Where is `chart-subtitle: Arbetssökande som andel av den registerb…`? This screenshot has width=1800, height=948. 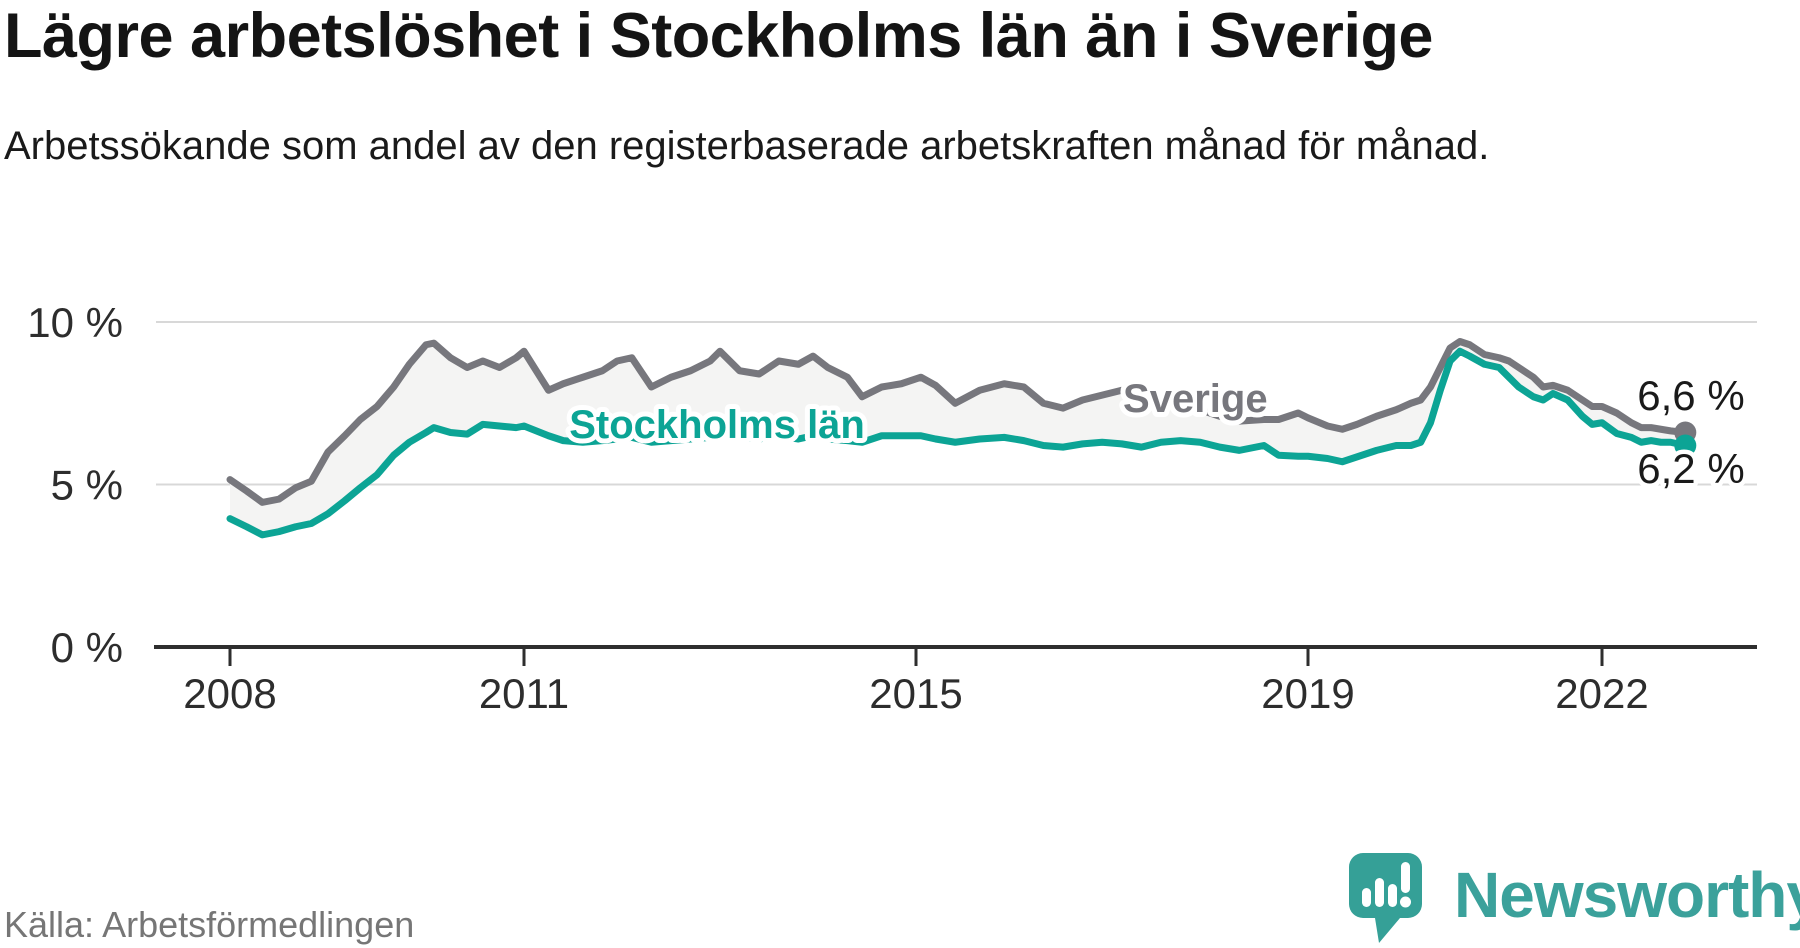 chart-subtitle: Arbetssökande som andel av den registerb… is located at coordinates (747, 146).